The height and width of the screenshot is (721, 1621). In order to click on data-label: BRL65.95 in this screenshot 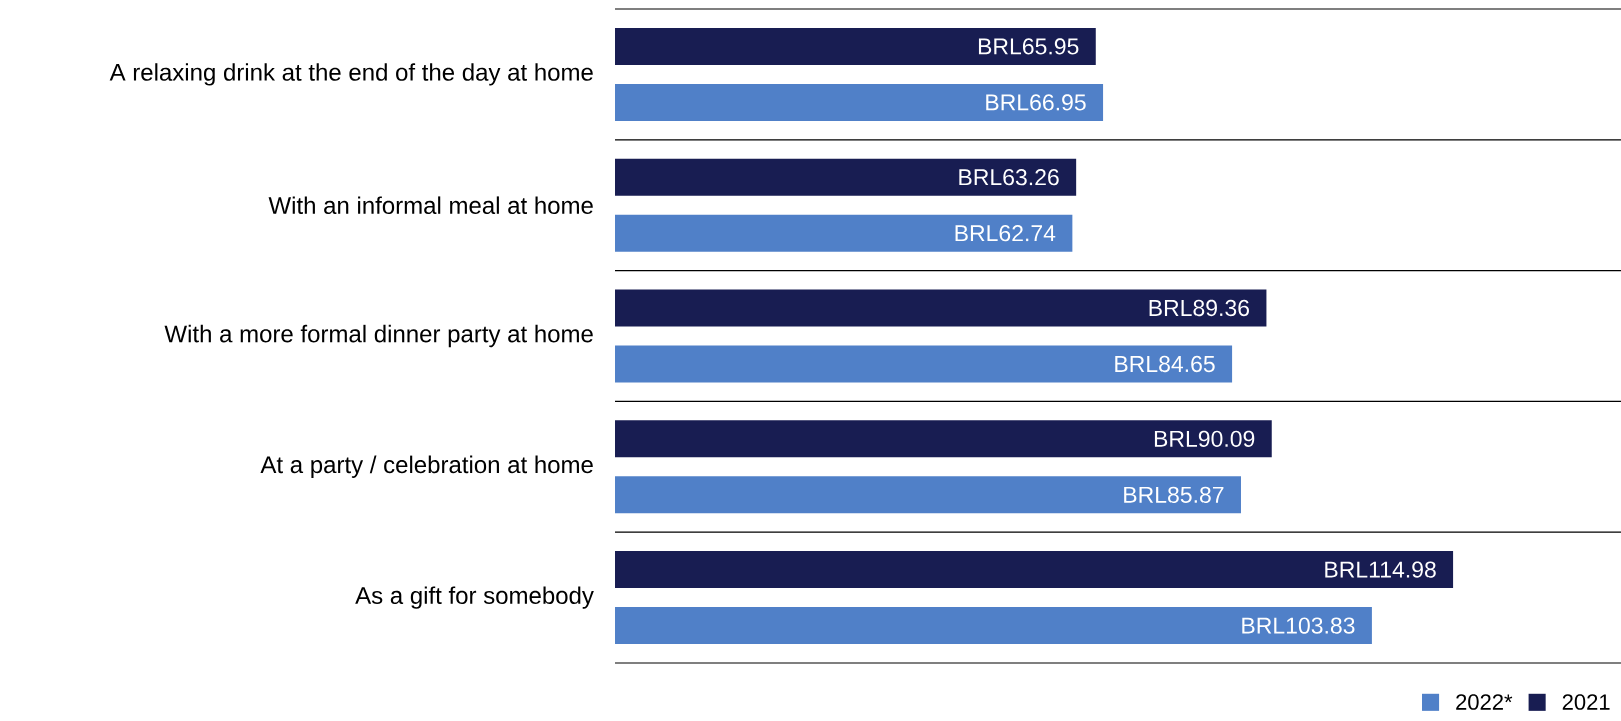, I will do `click(1028, 46)`.